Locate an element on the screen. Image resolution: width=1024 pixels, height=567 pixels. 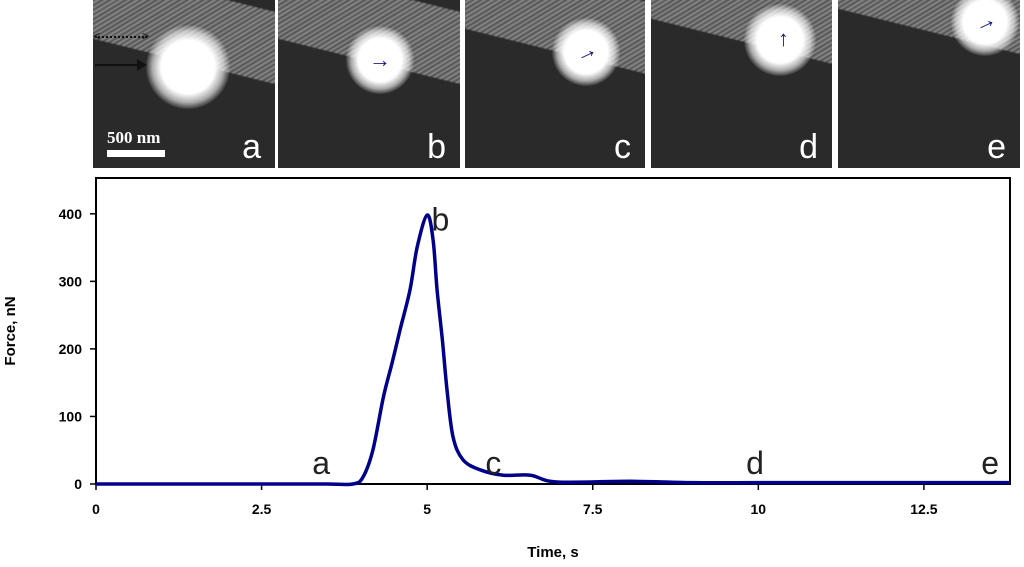
y-tick-label: 400 is located at coordinates (71, 214).